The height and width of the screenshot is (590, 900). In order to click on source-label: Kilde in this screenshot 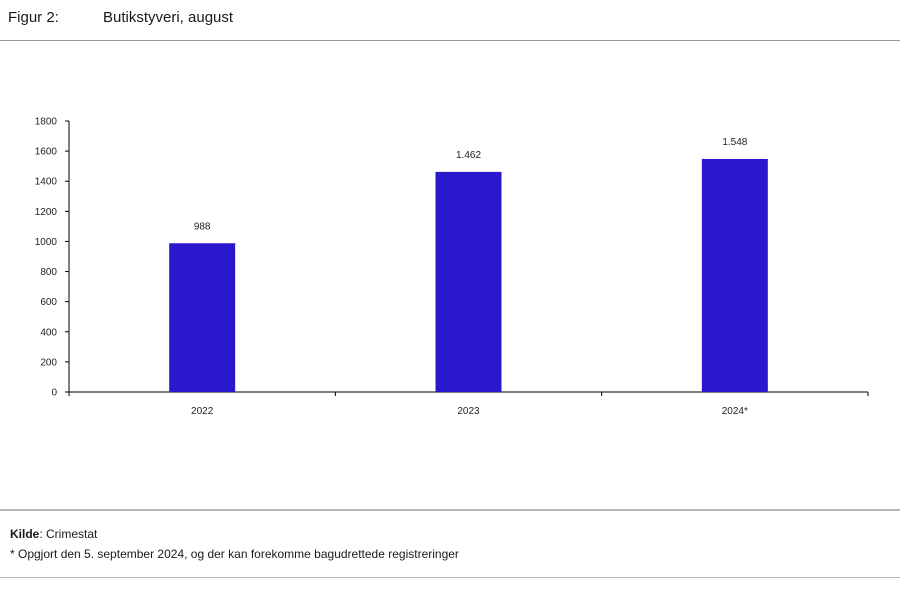, I will do `click(25, 534)`.